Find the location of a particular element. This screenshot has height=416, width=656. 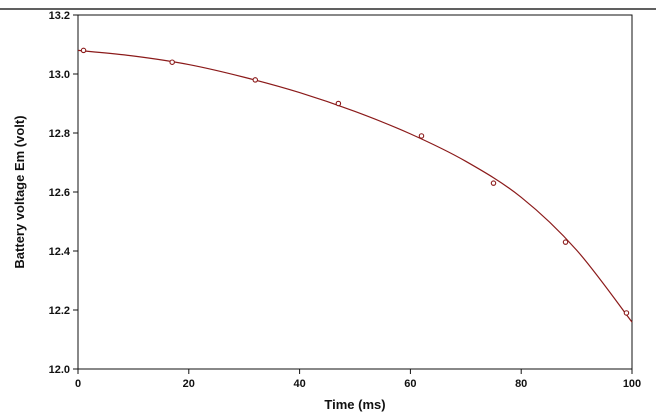

x-tick-label: 100 is located at coordinates (632, 384).